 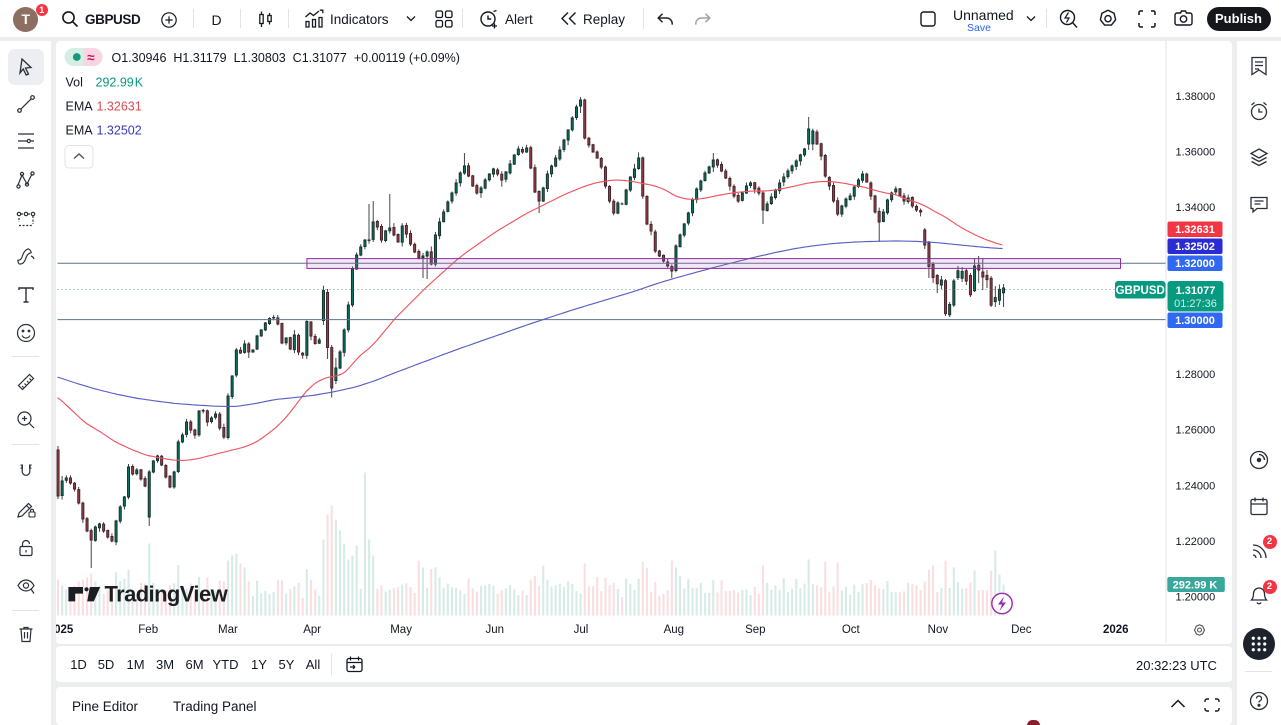 What do you see at coordinates (1021, 630) in the screenshot?
I see `svg-text: Dec` at bounding box center [1021, 630].